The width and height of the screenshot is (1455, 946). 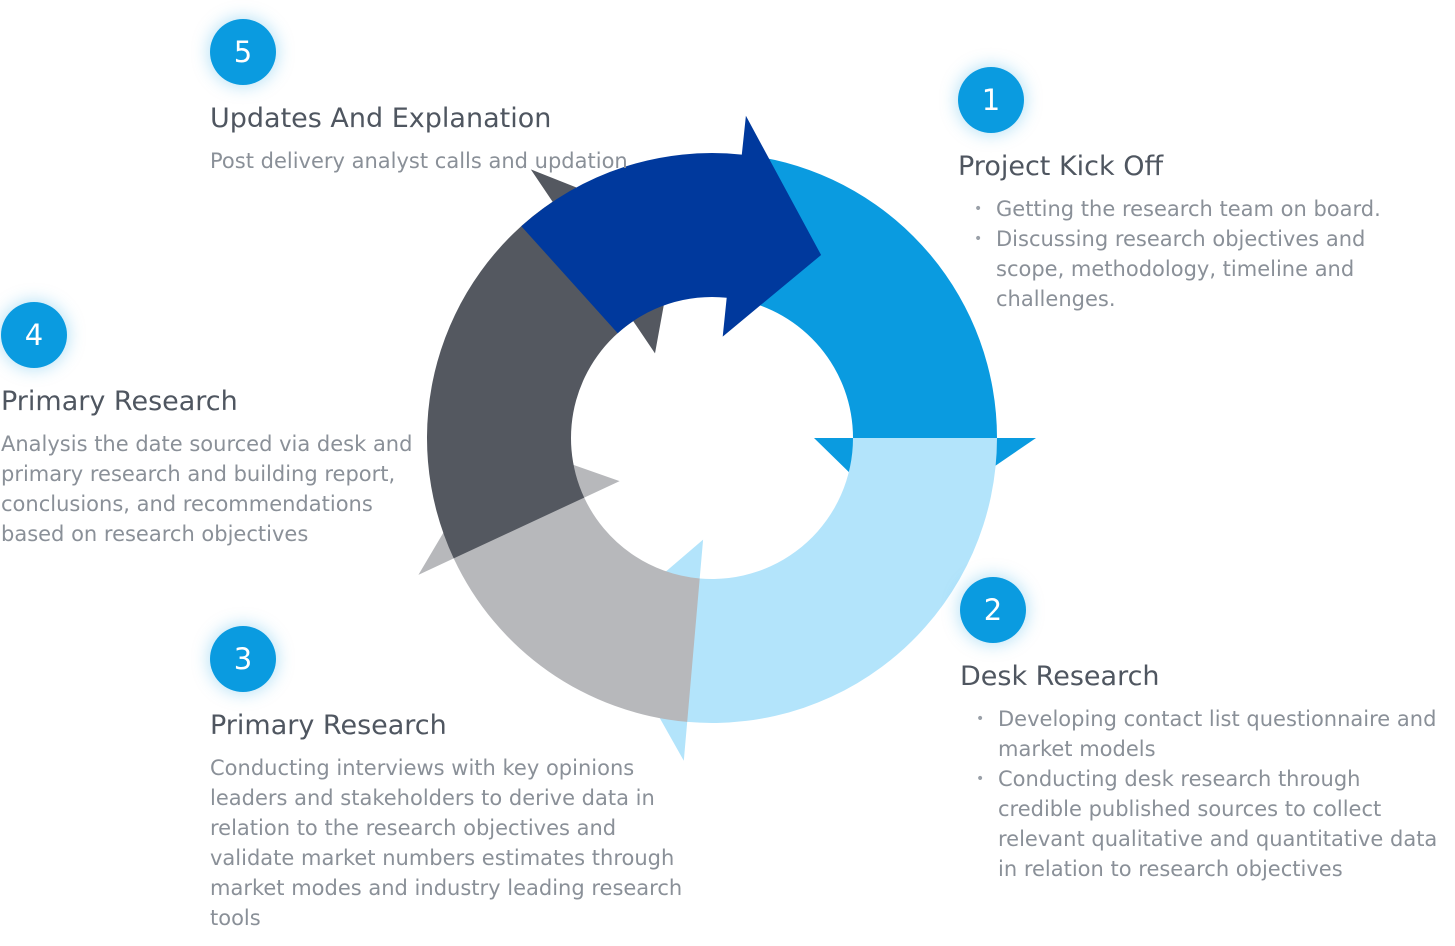 What do you see at coordinates (243, 659) in the screenshot?
I see `step-3-badge: 3` at bounding box center [243, 659].